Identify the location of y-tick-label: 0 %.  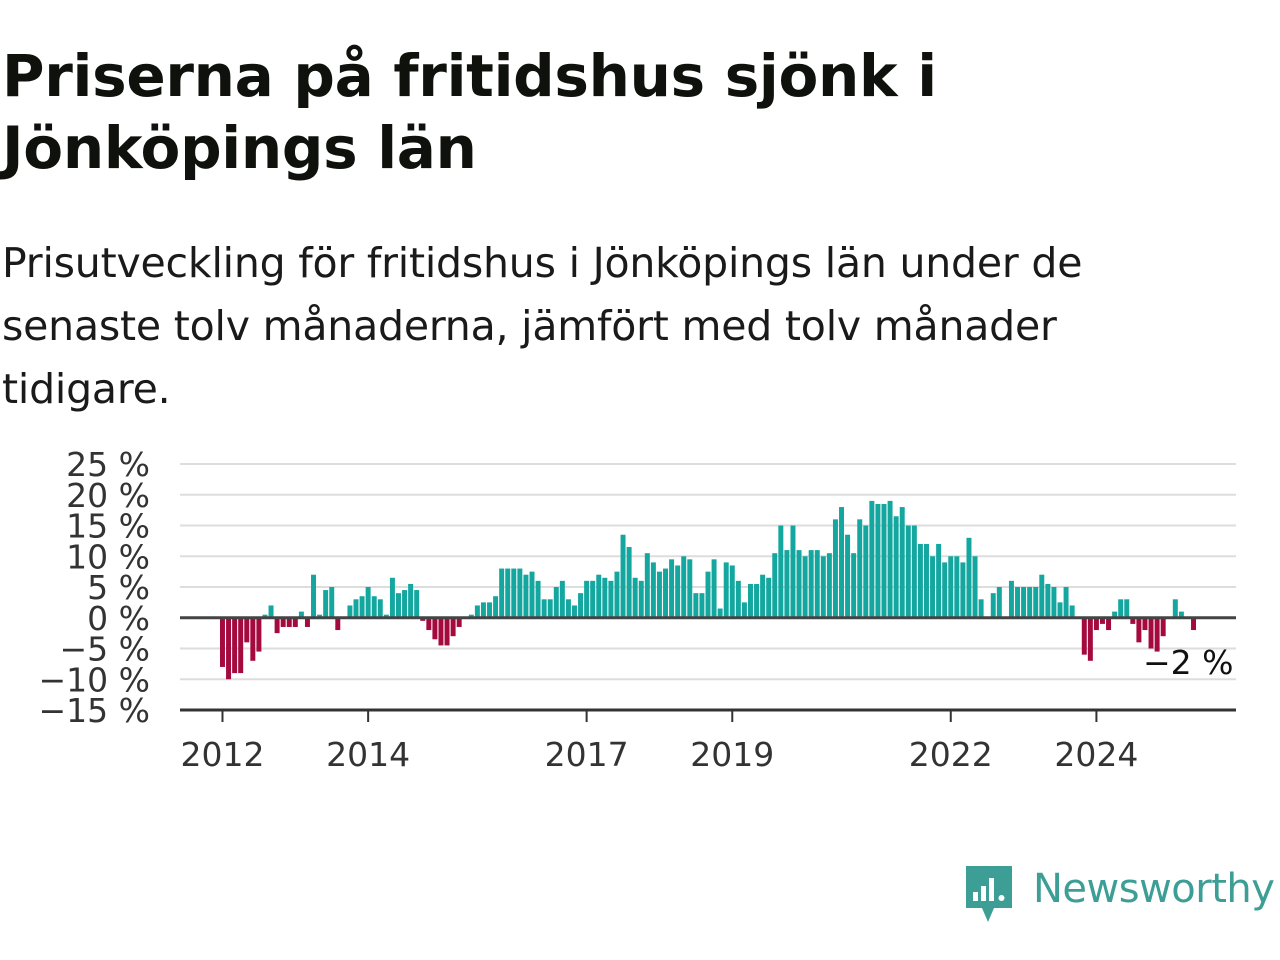
(118, 618).